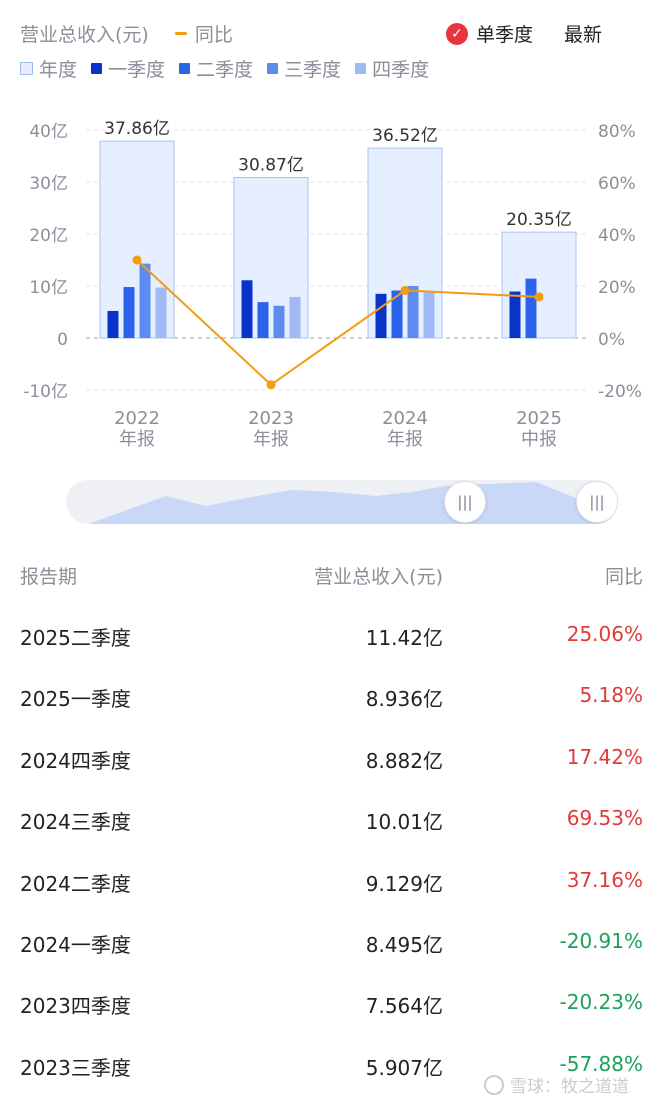  I want to click on row-revenue: 8.882亿, so click(404, 760).